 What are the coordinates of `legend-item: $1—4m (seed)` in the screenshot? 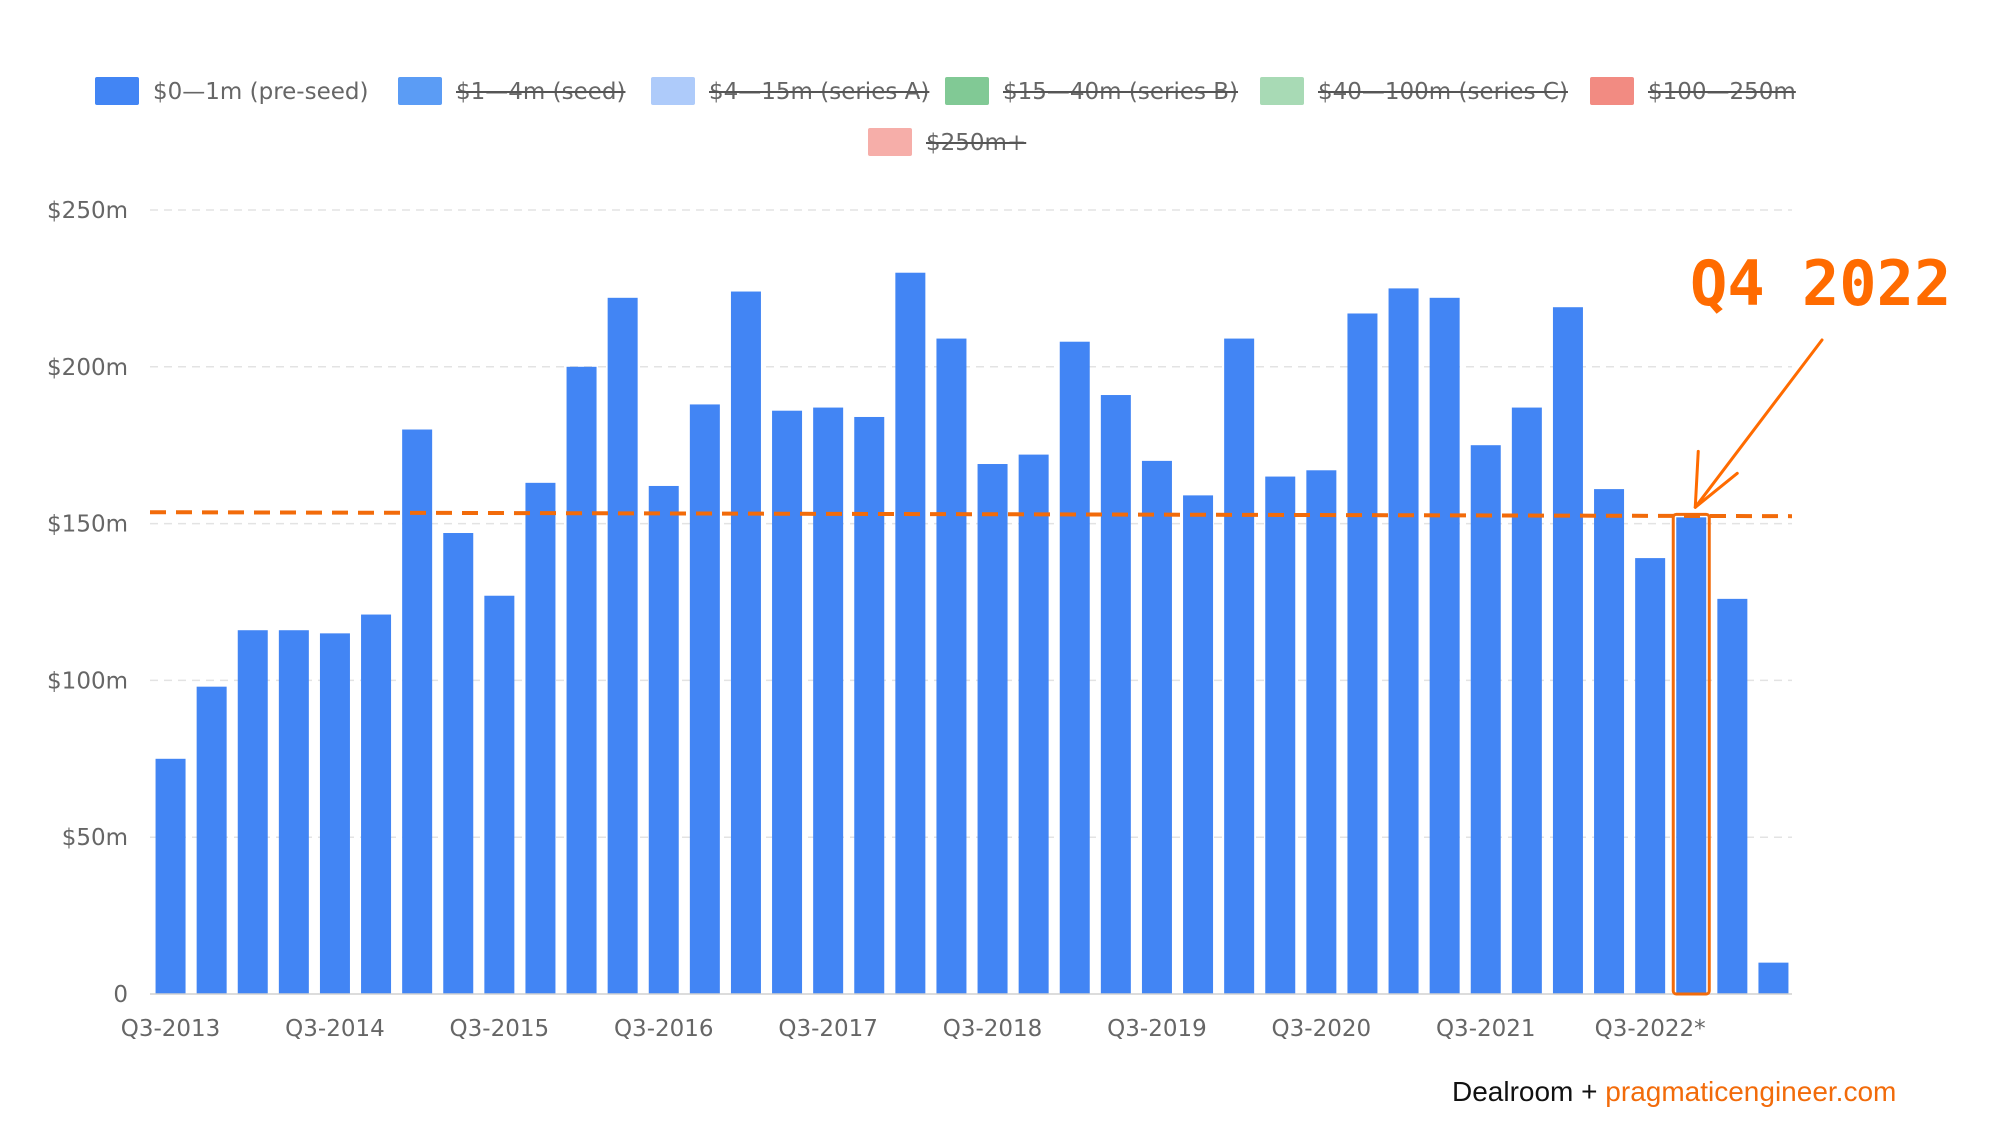 It's located at (512, 91).